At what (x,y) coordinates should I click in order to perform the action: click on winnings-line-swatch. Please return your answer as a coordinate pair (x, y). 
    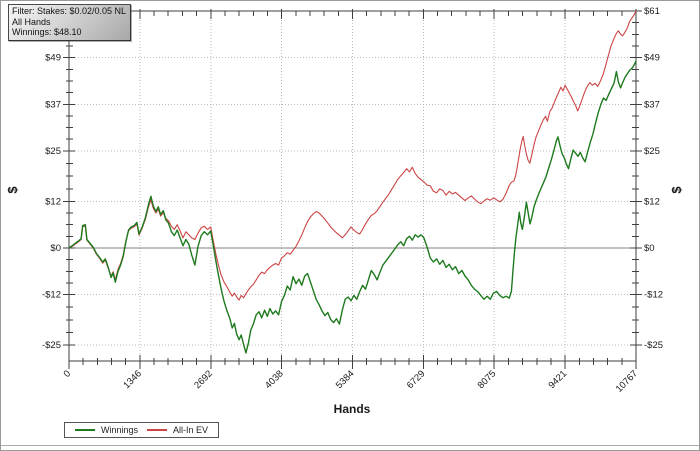
    Looking at the image, I should click on (85, 430).